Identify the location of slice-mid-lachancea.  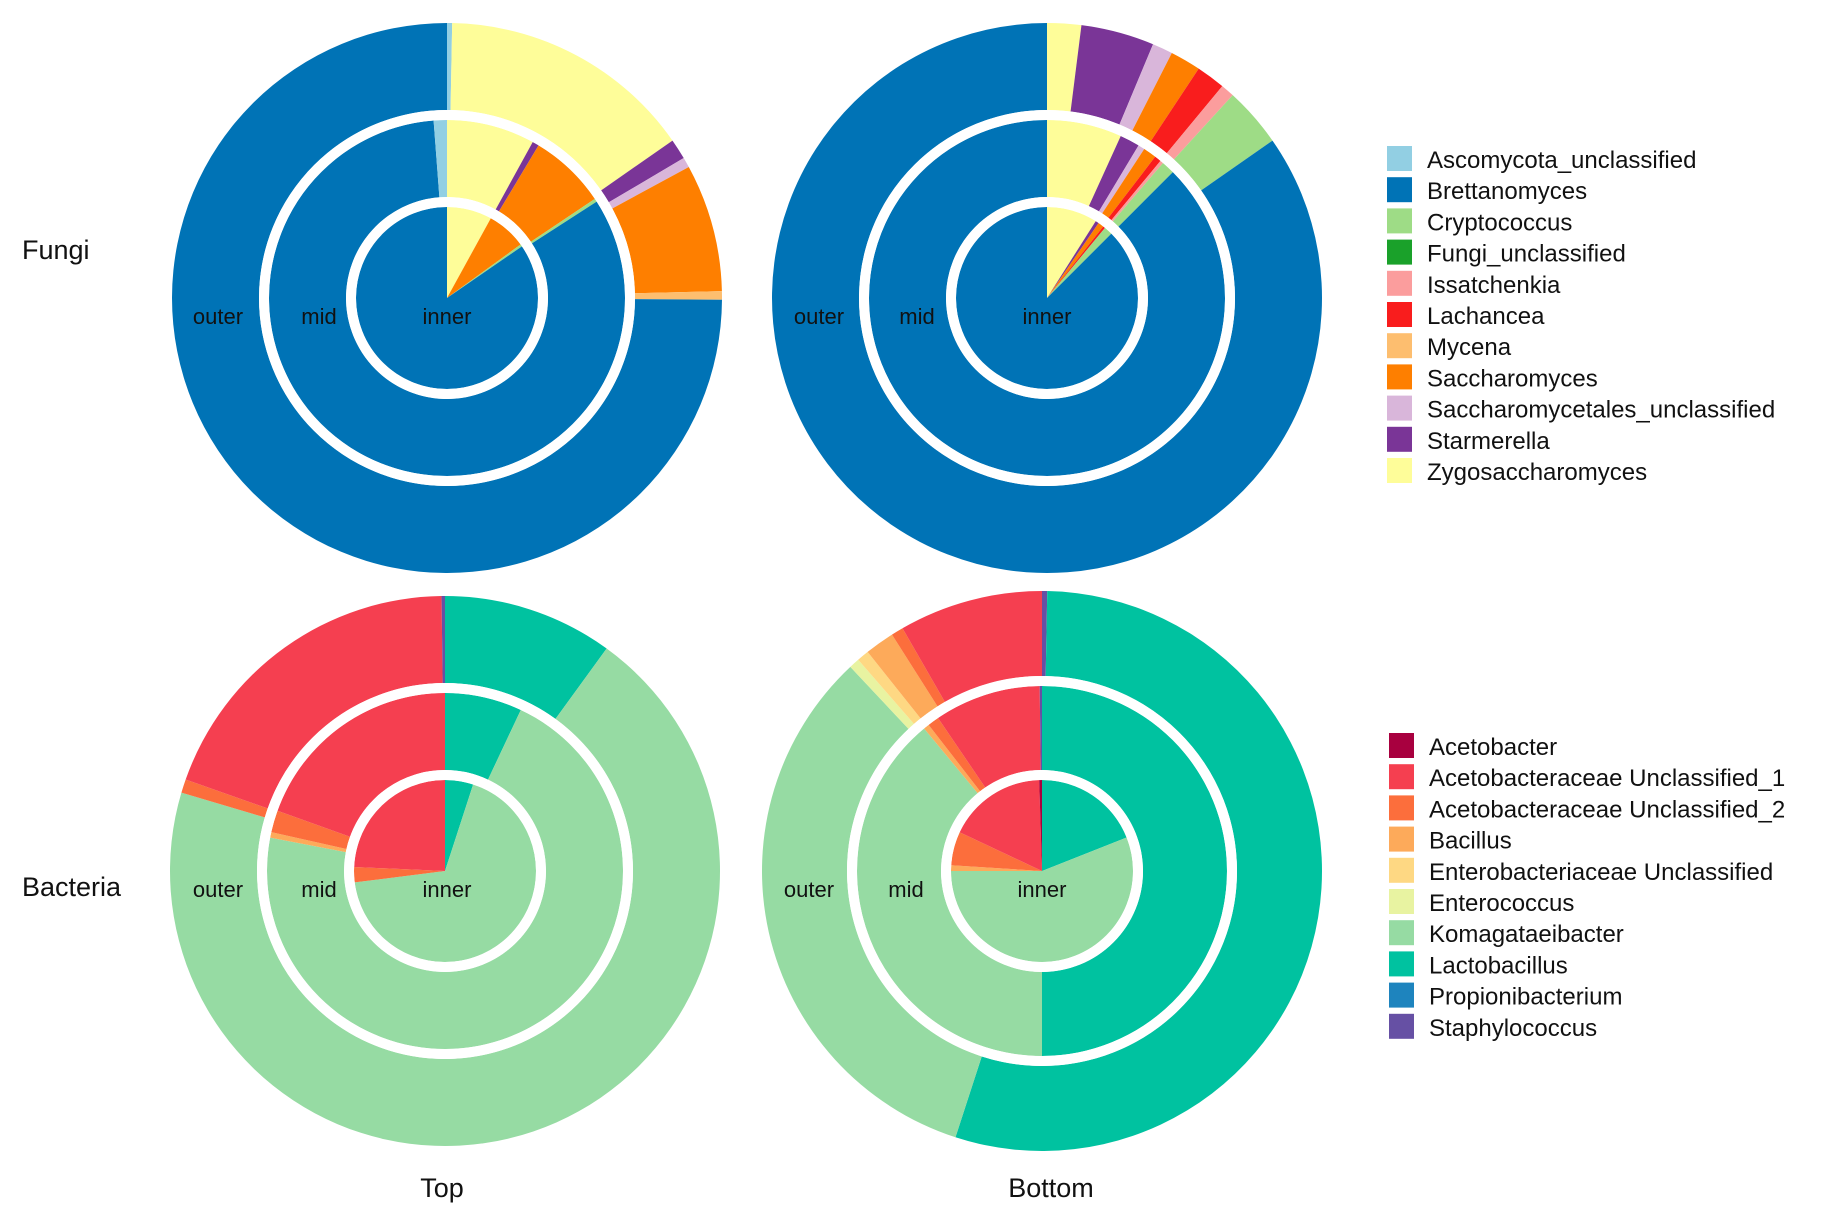
(1134, 188).